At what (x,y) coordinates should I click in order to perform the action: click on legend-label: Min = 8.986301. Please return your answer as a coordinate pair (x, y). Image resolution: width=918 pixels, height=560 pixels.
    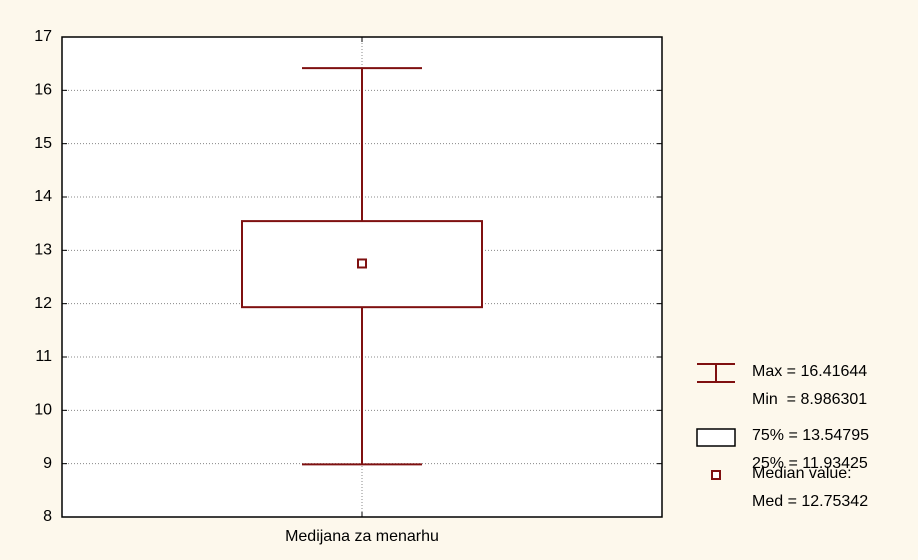
    Looking at the image, I should click on (809, 399).